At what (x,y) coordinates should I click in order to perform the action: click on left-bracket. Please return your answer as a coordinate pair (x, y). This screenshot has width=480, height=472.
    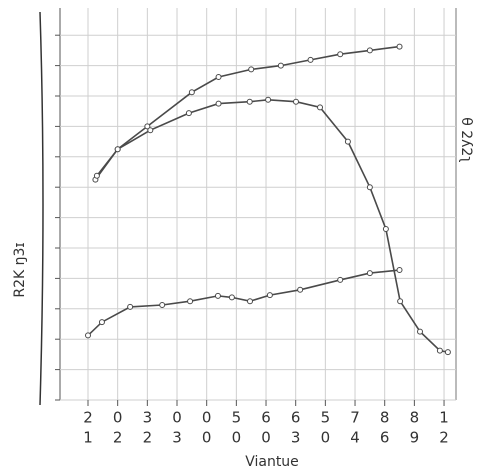
    Looking at the image, I should click on (41, 208).